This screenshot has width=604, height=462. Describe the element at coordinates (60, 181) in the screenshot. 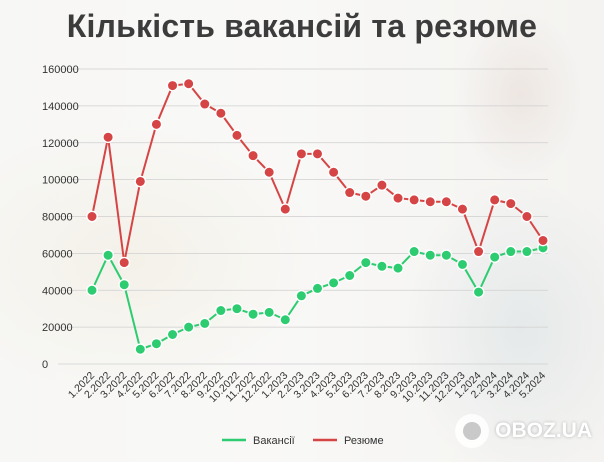

I see `y-tick-label: 100000` at that location.